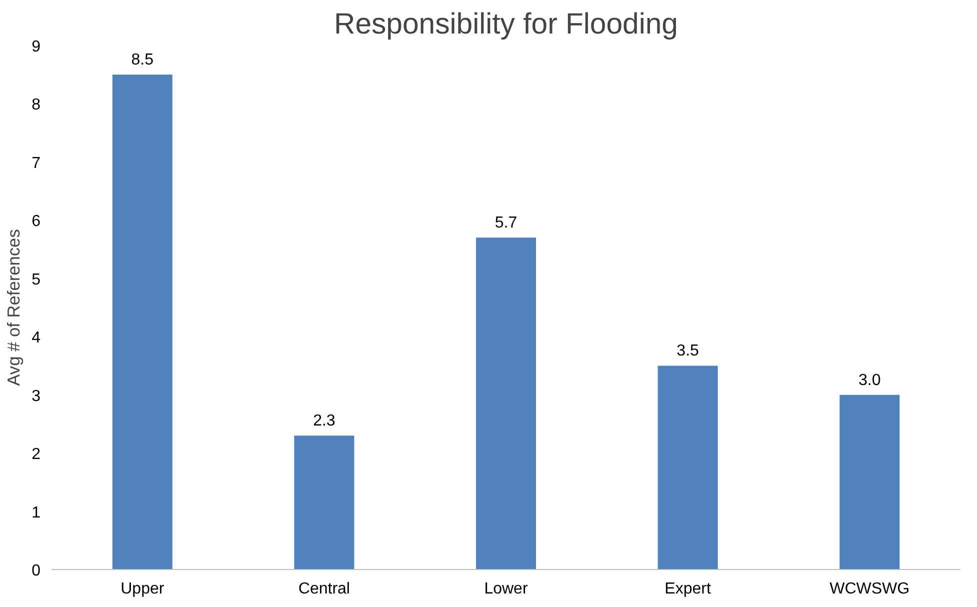 The height and width of the screenshot is (607, 977). Describe the element at coordinates (36, 455) in the screenshot. I see `y-tick-label: 2` at that location.